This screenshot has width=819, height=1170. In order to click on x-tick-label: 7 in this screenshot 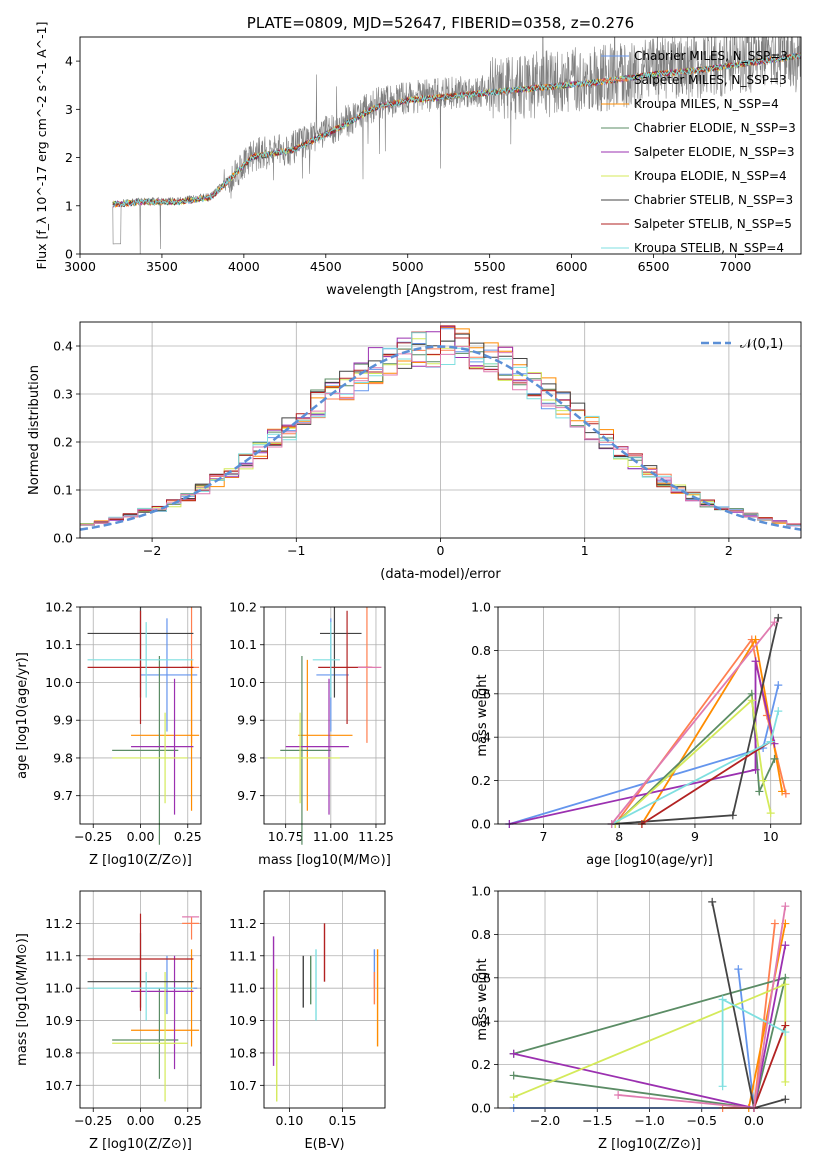, I will do `click(543, 836)`.